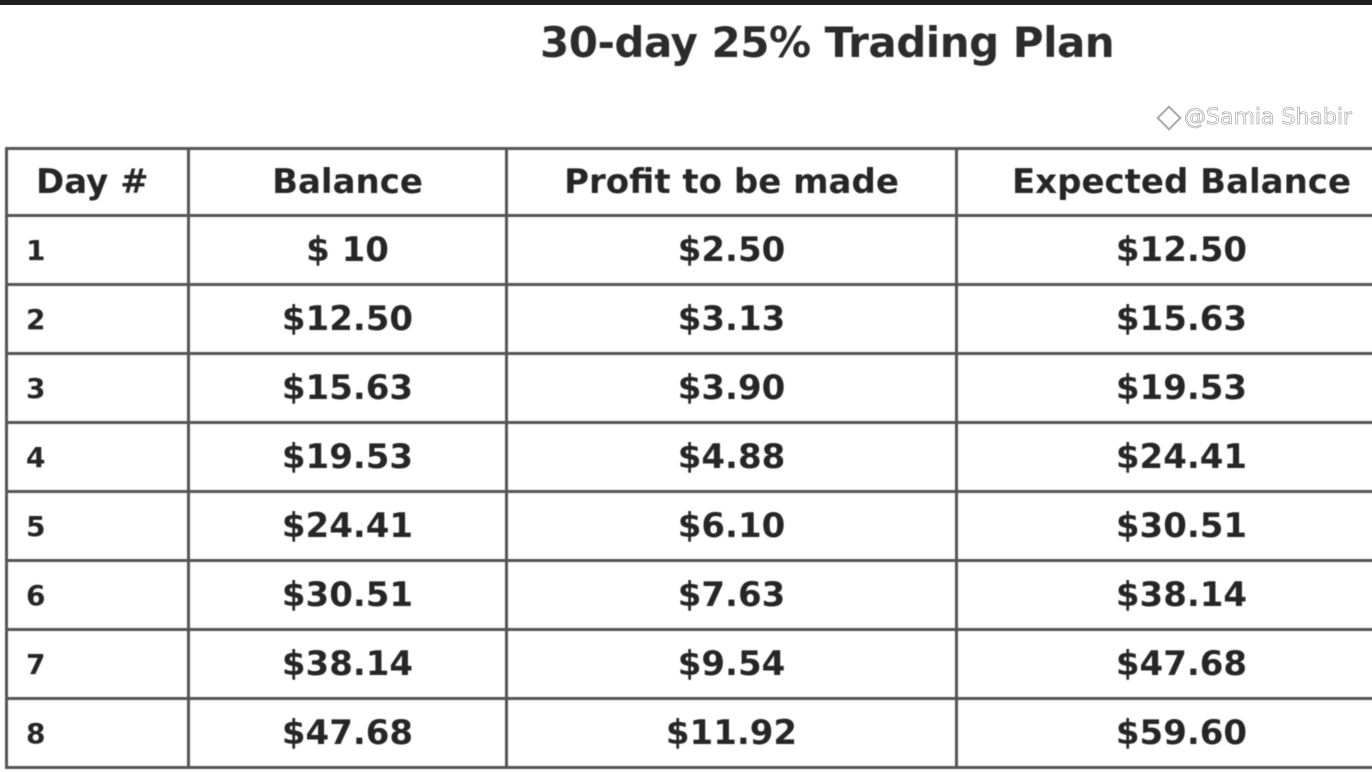 The height and width of the screenshot is (772, 1372). Describe the element at coordinates (731, 595) in the screenshot. I see `cell-profit: $7.63` at that location.